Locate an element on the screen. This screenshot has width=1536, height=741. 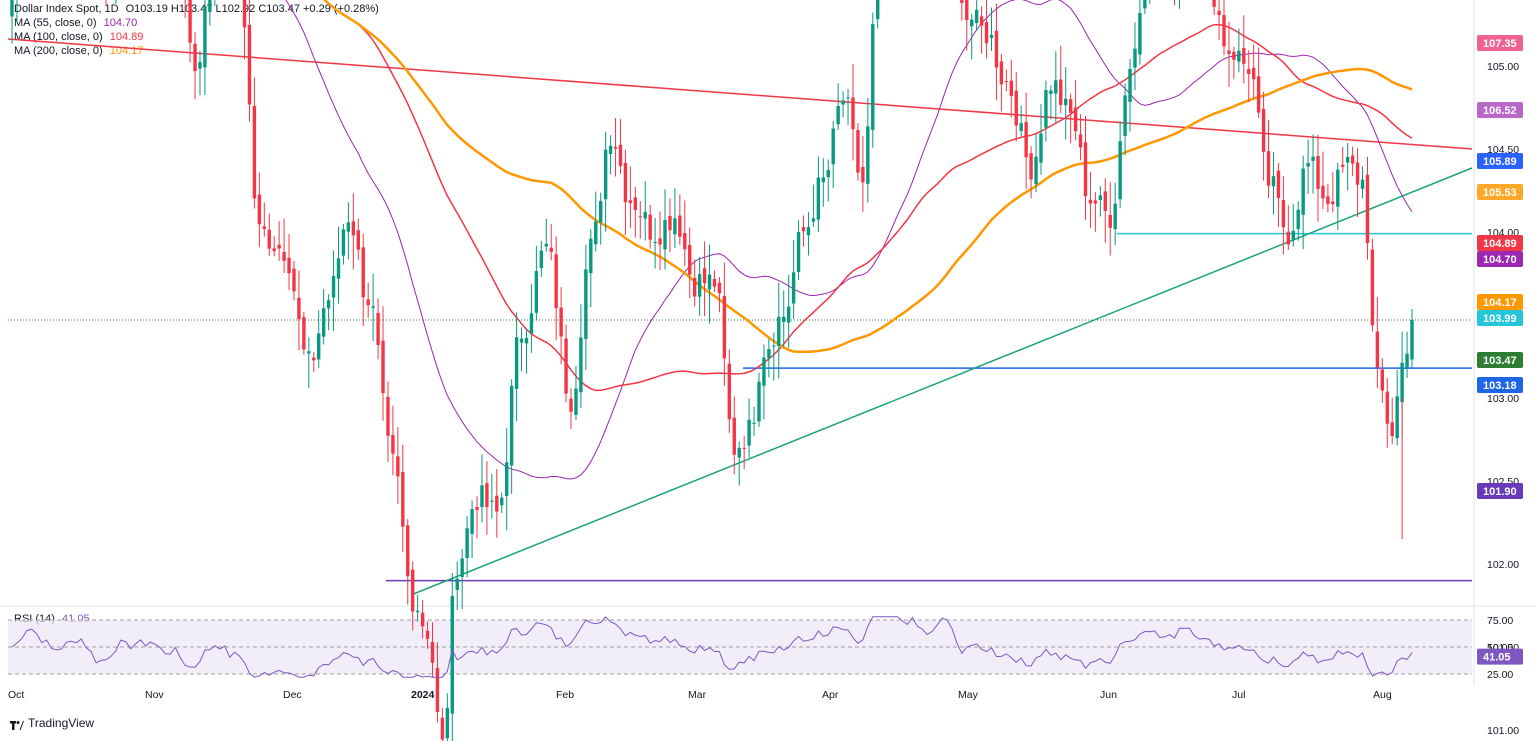
x-tick-label: Oct is located at coordinates (16, 695).